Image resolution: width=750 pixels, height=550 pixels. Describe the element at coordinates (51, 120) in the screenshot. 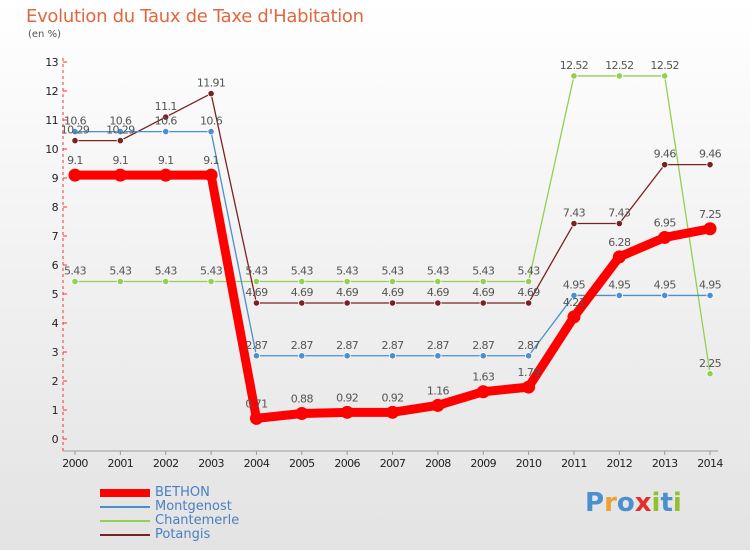

I see `y-tick-label: 11` at that location.